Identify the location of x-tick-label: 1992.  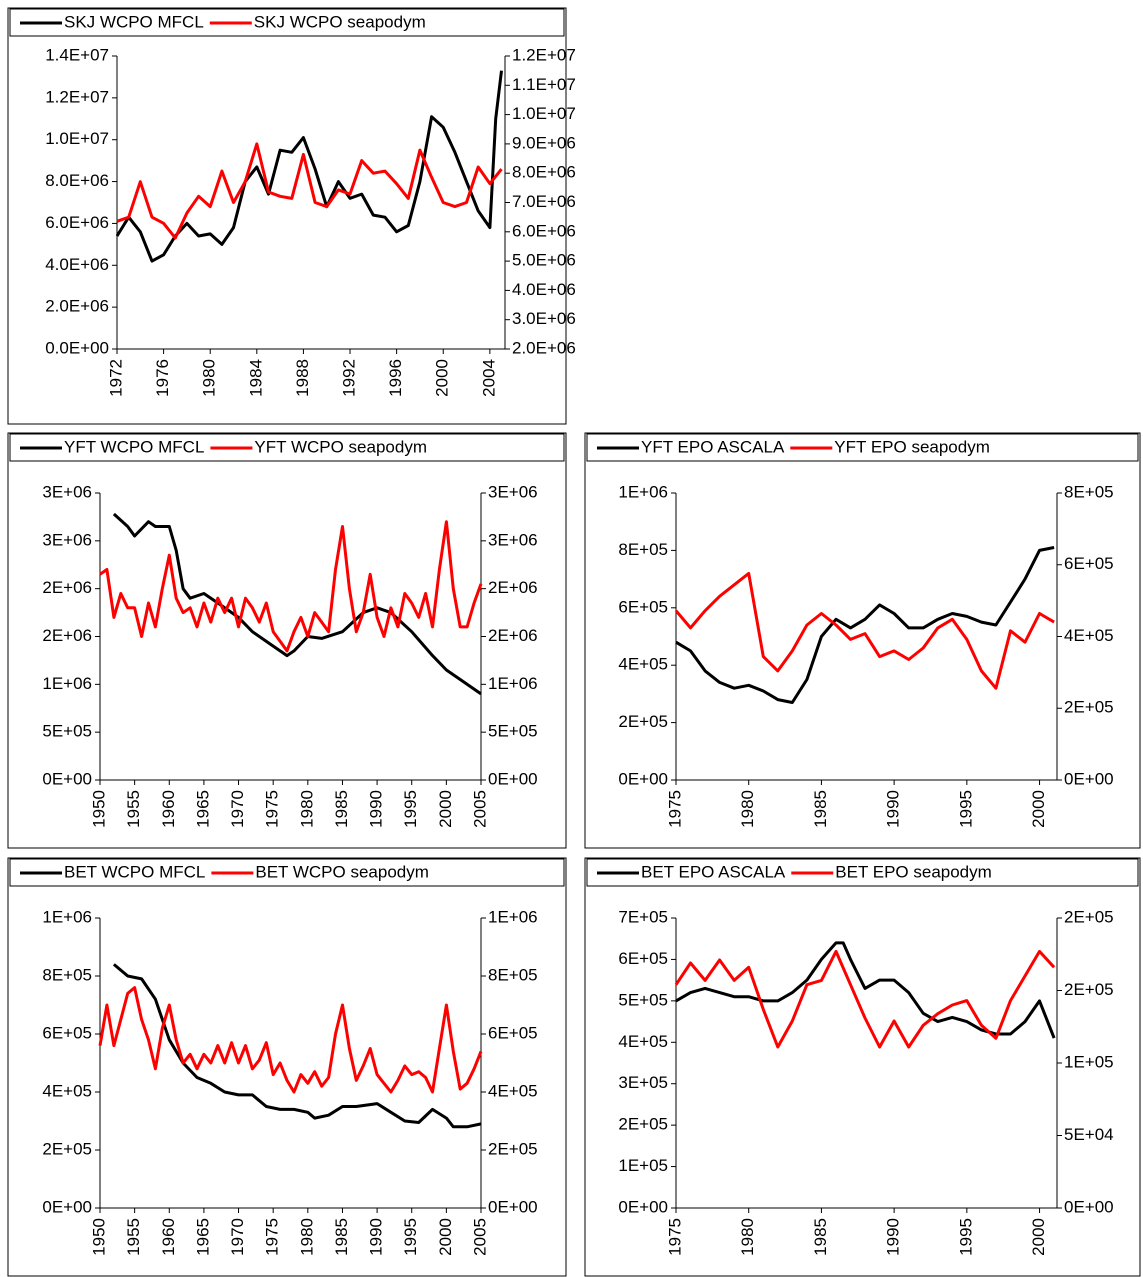
(349, 378).